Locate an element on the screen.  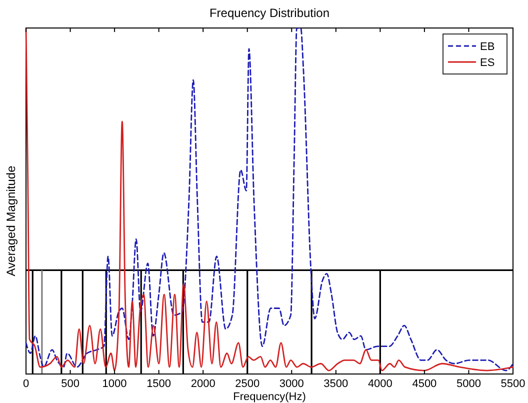
x-tick-label: 2500 is located at coordinates (247, 384).